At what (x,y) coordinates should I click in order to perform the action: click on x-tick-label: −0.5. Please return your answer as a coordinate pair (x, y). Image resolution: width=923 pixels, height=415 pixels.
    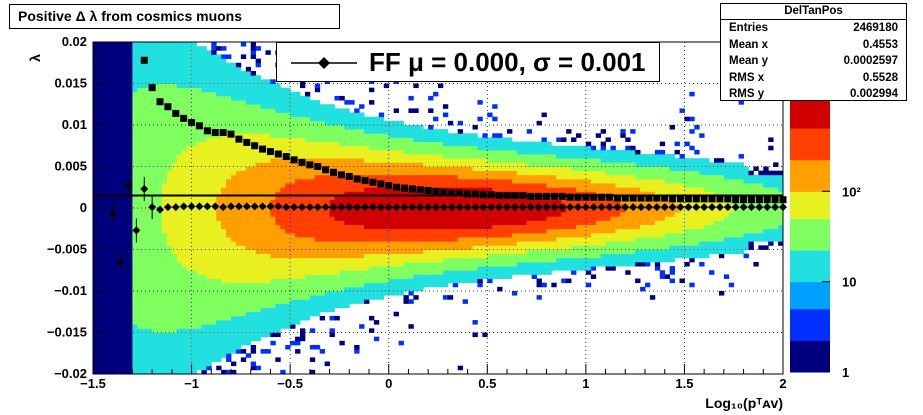
    Looking at the image, I should click on (290, 383).